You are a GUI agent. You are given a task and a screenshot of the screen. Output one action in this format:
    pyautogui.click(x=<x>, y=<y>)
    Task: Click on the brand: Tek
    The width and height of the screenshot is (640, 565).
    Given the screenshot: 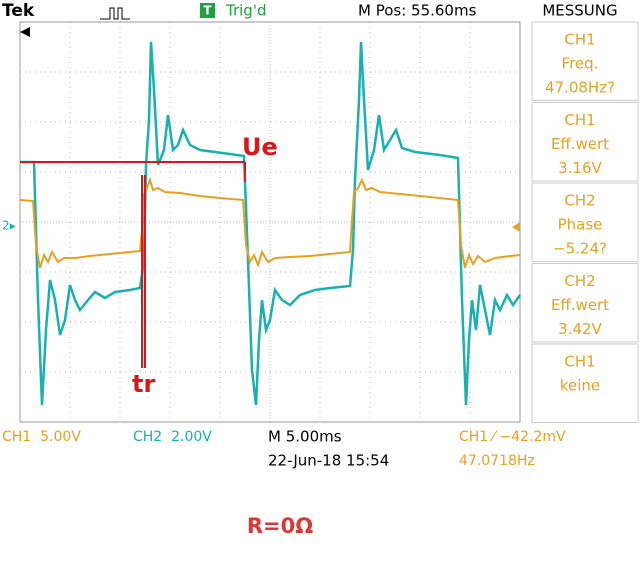 What is the action you would take?
    pyautogui.click(x=18, y=11)
    